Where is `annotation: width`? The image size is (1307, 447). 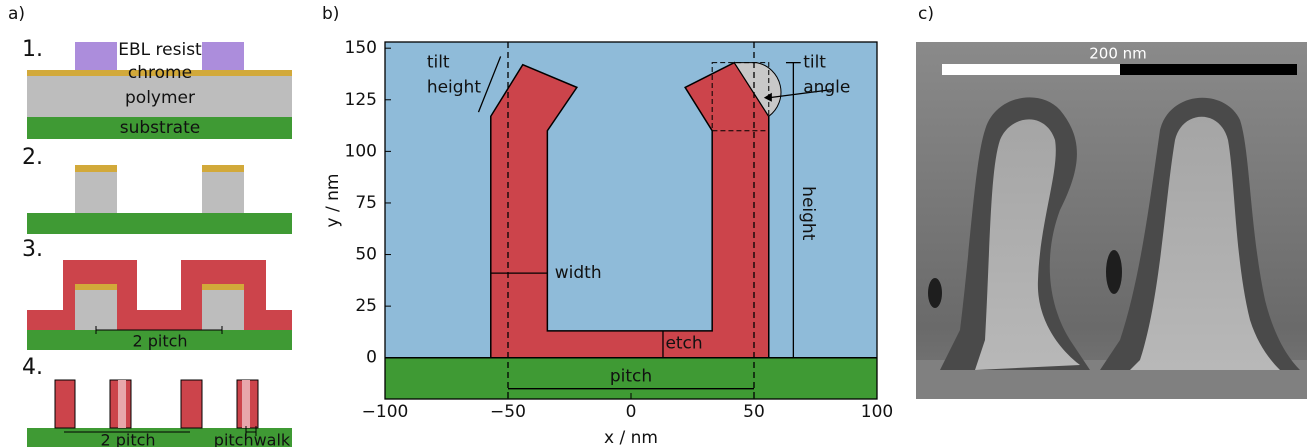 annotation: width is located at coordinates (578, 273).